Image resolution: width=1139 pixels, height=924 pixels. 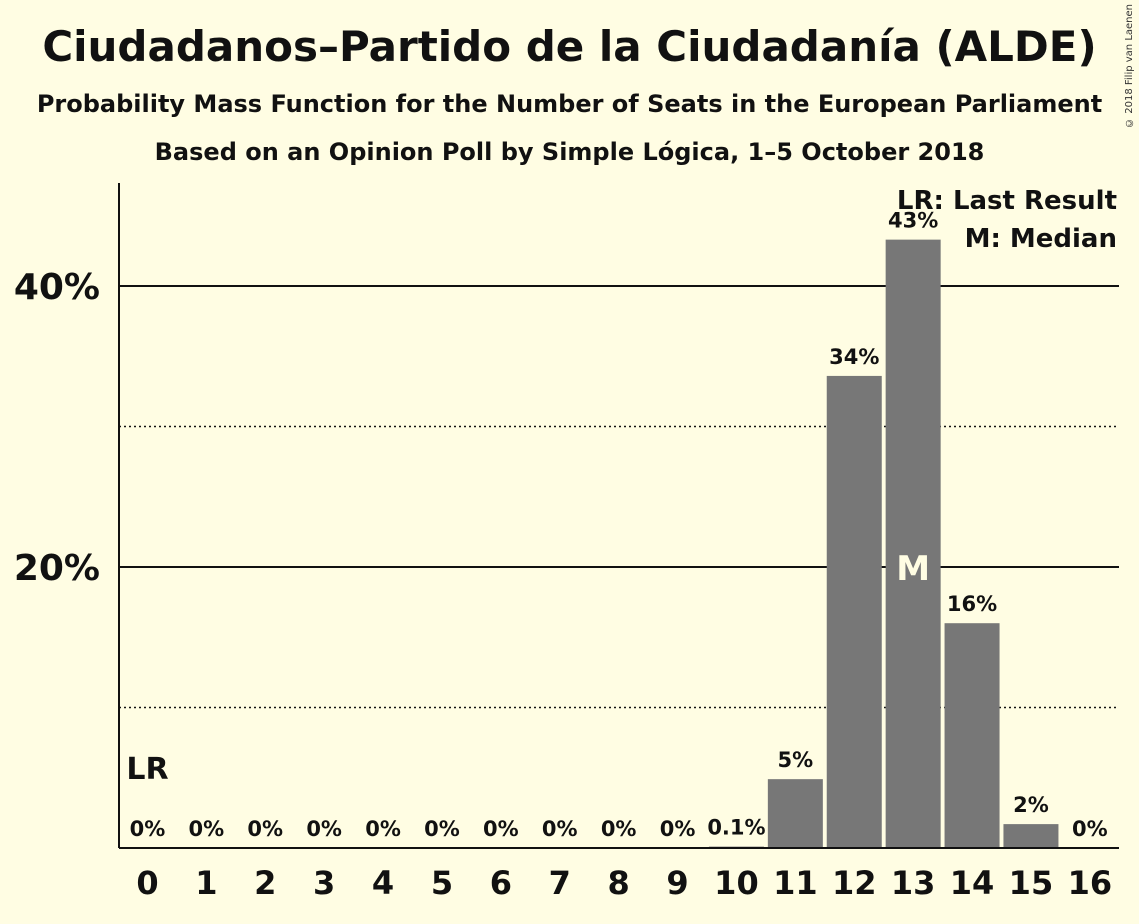 I want to click on x-tick-label: 16, so click(x=1090, y=883).